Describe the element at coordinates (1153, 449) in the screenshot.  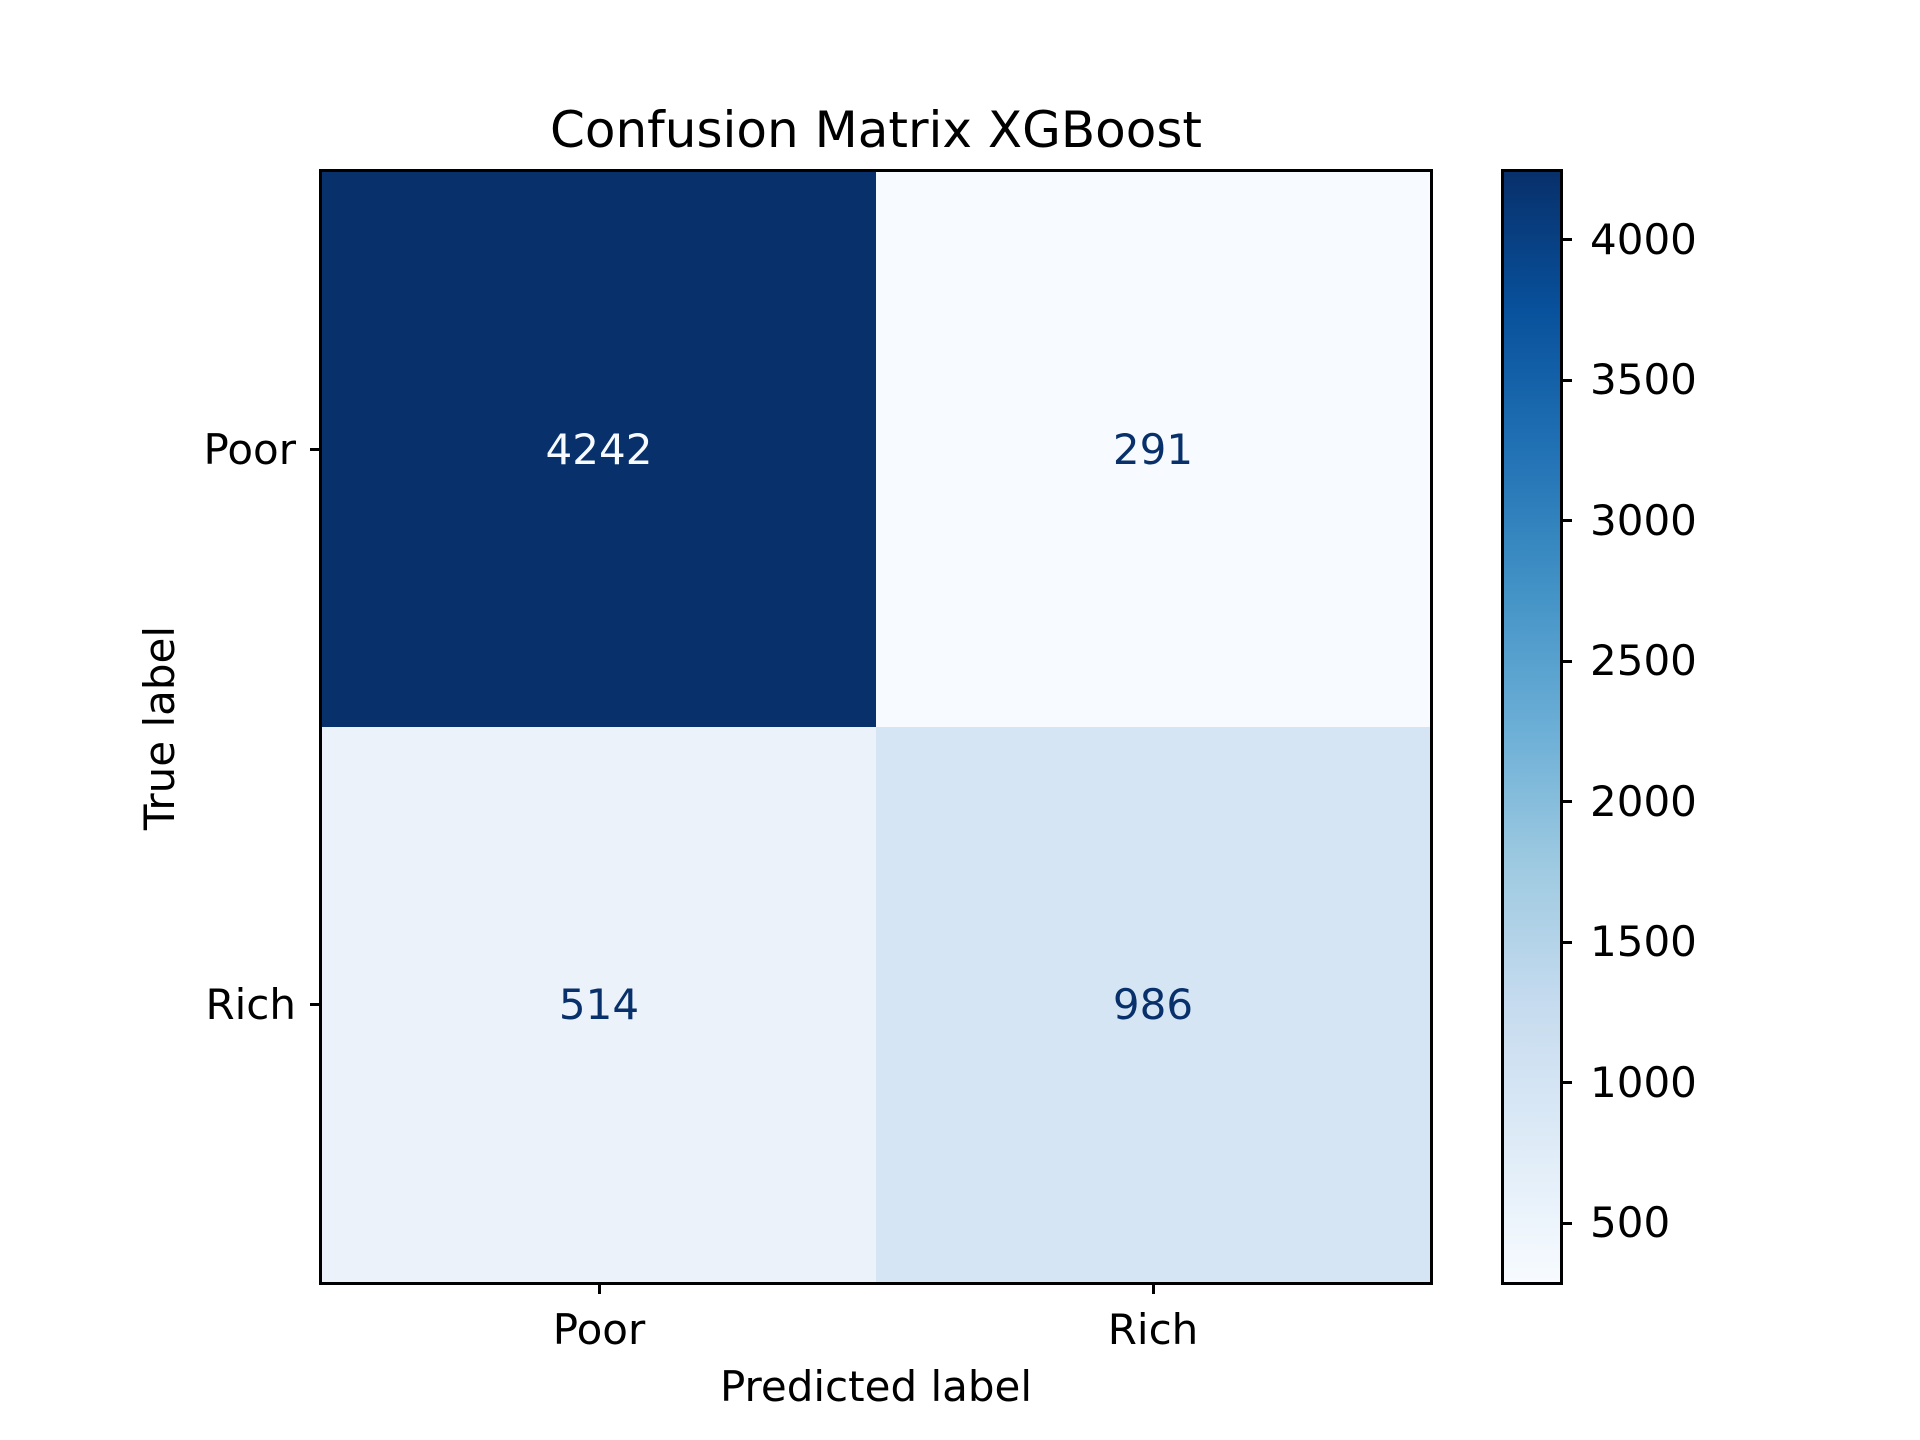
I see `matrix-cell-poor-rich: 291` at that location.